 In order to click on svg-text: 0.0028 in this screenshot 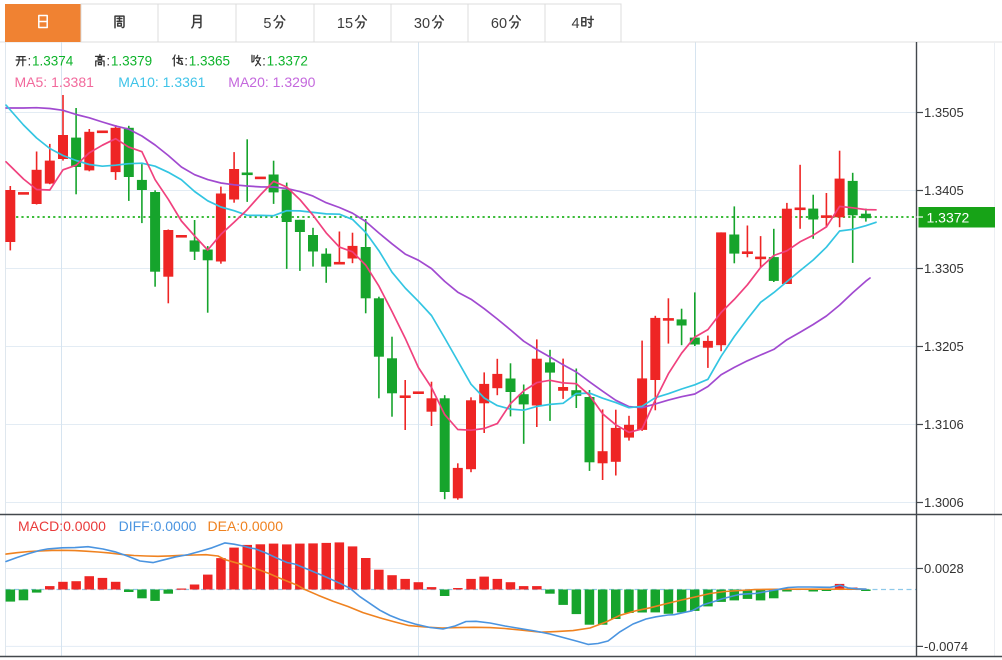, I will do `click(944, 568)`.